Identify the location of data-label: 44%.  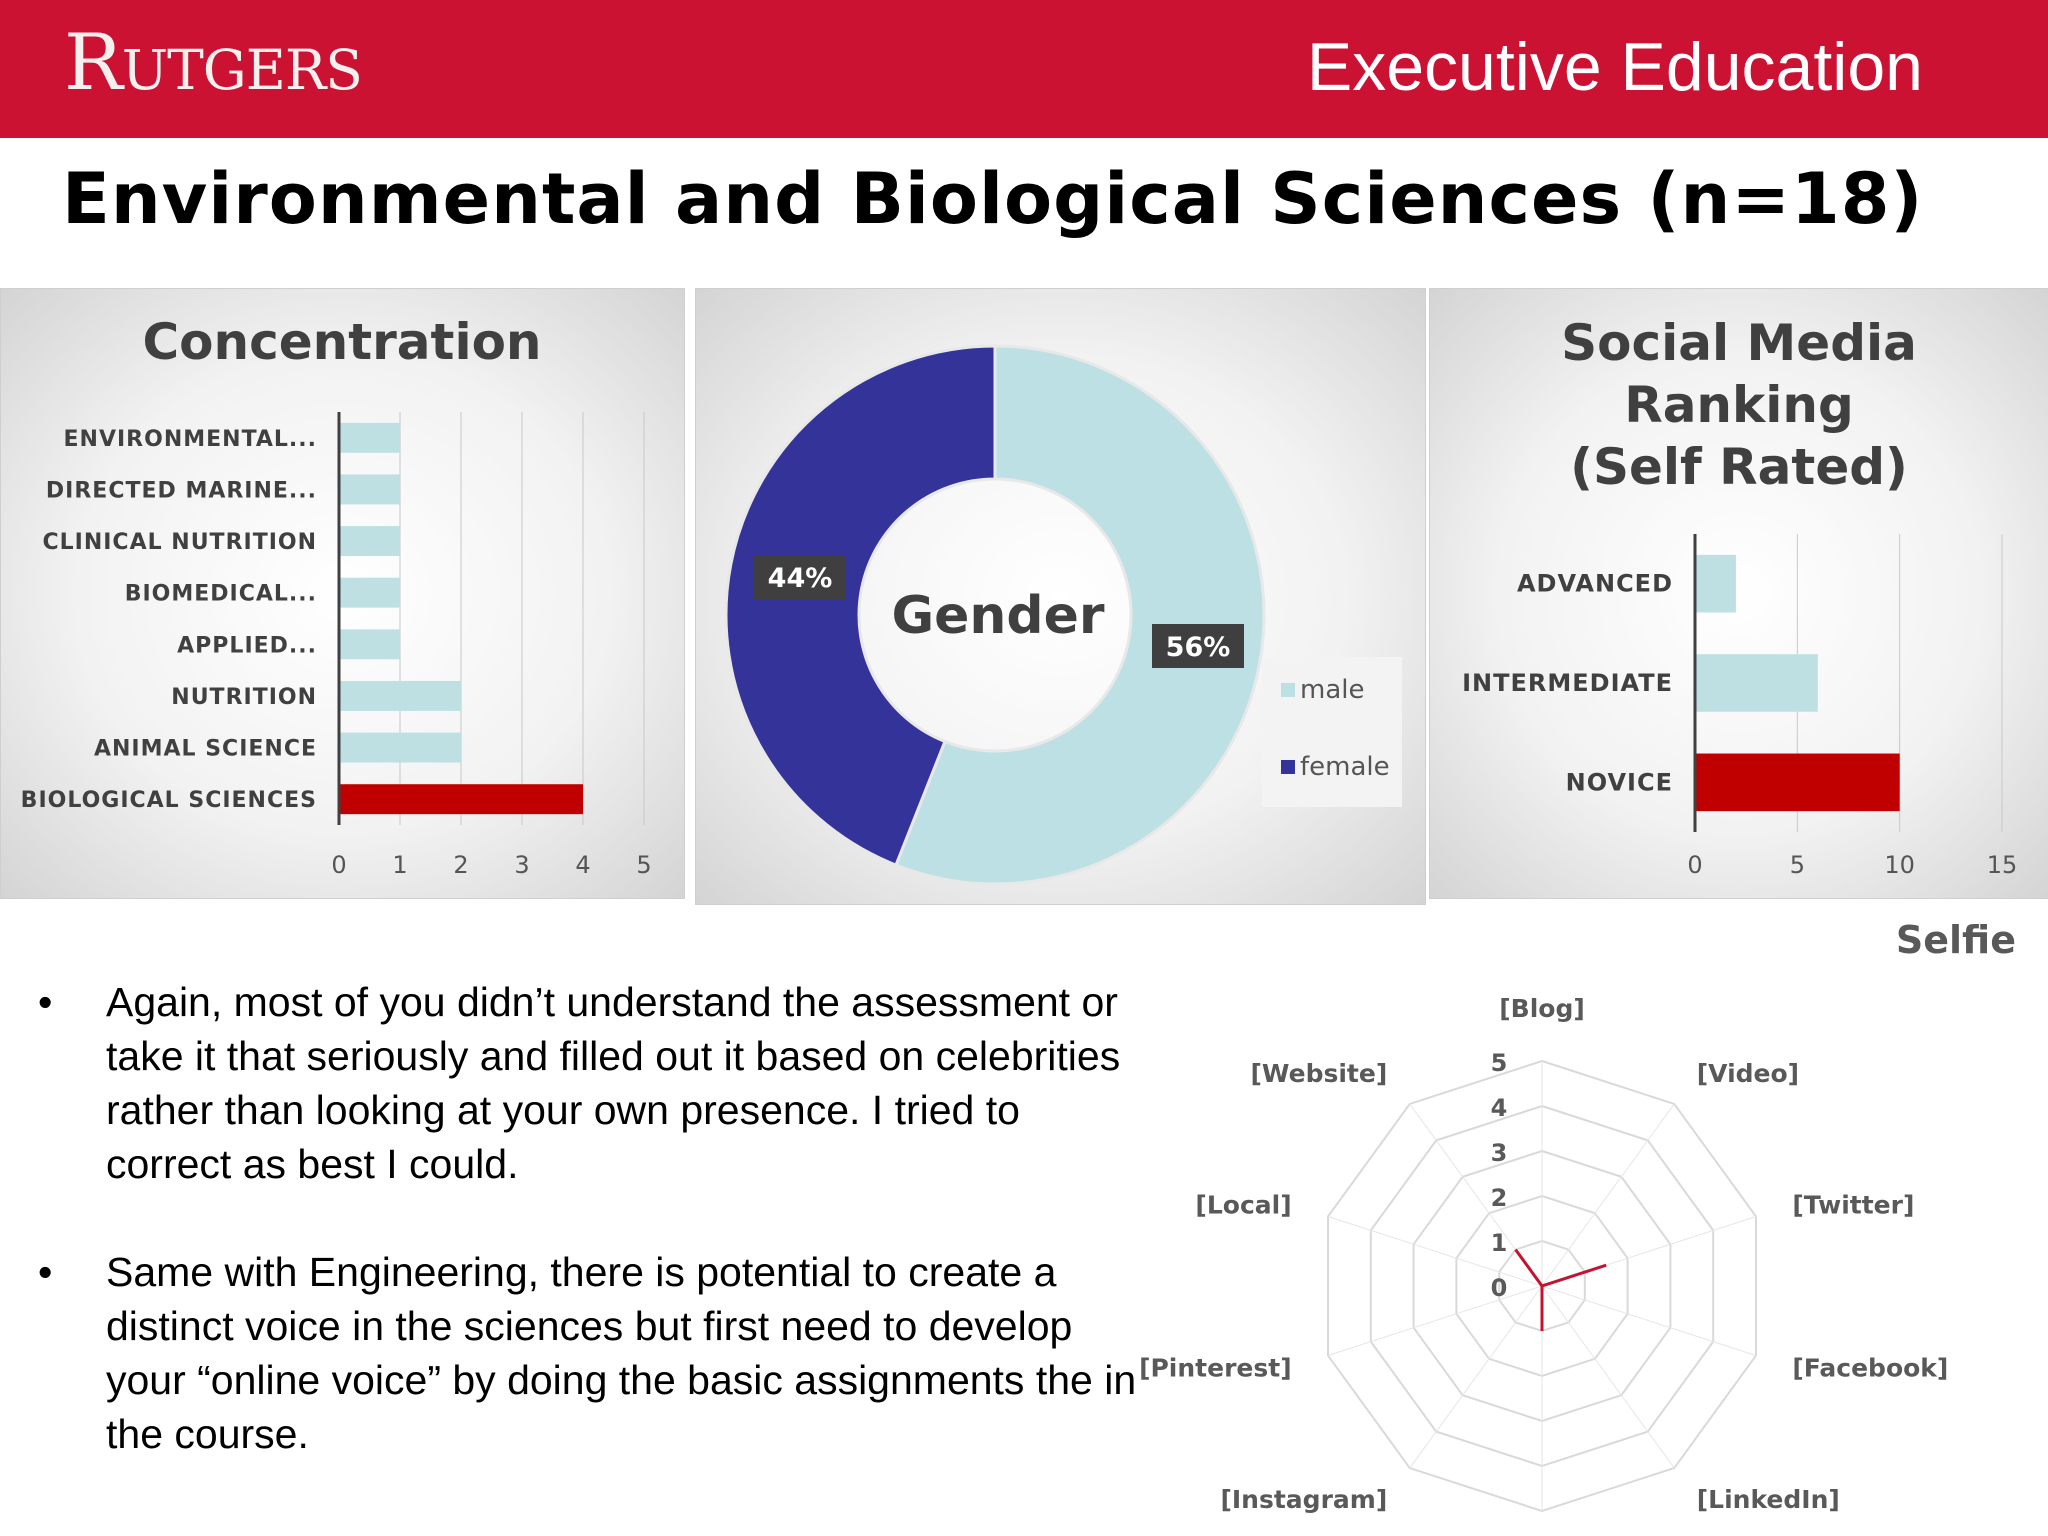
(800, 578).